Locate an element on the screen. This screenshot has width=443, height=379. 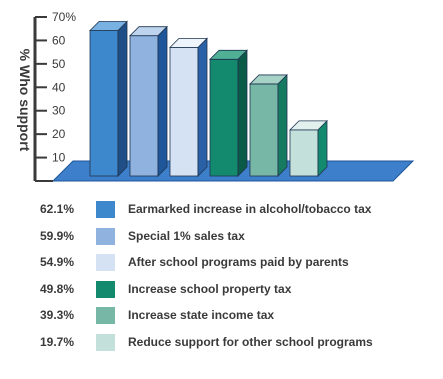
legend-item: 39.3% Increase state income tax is located at coordinates (221, 316).